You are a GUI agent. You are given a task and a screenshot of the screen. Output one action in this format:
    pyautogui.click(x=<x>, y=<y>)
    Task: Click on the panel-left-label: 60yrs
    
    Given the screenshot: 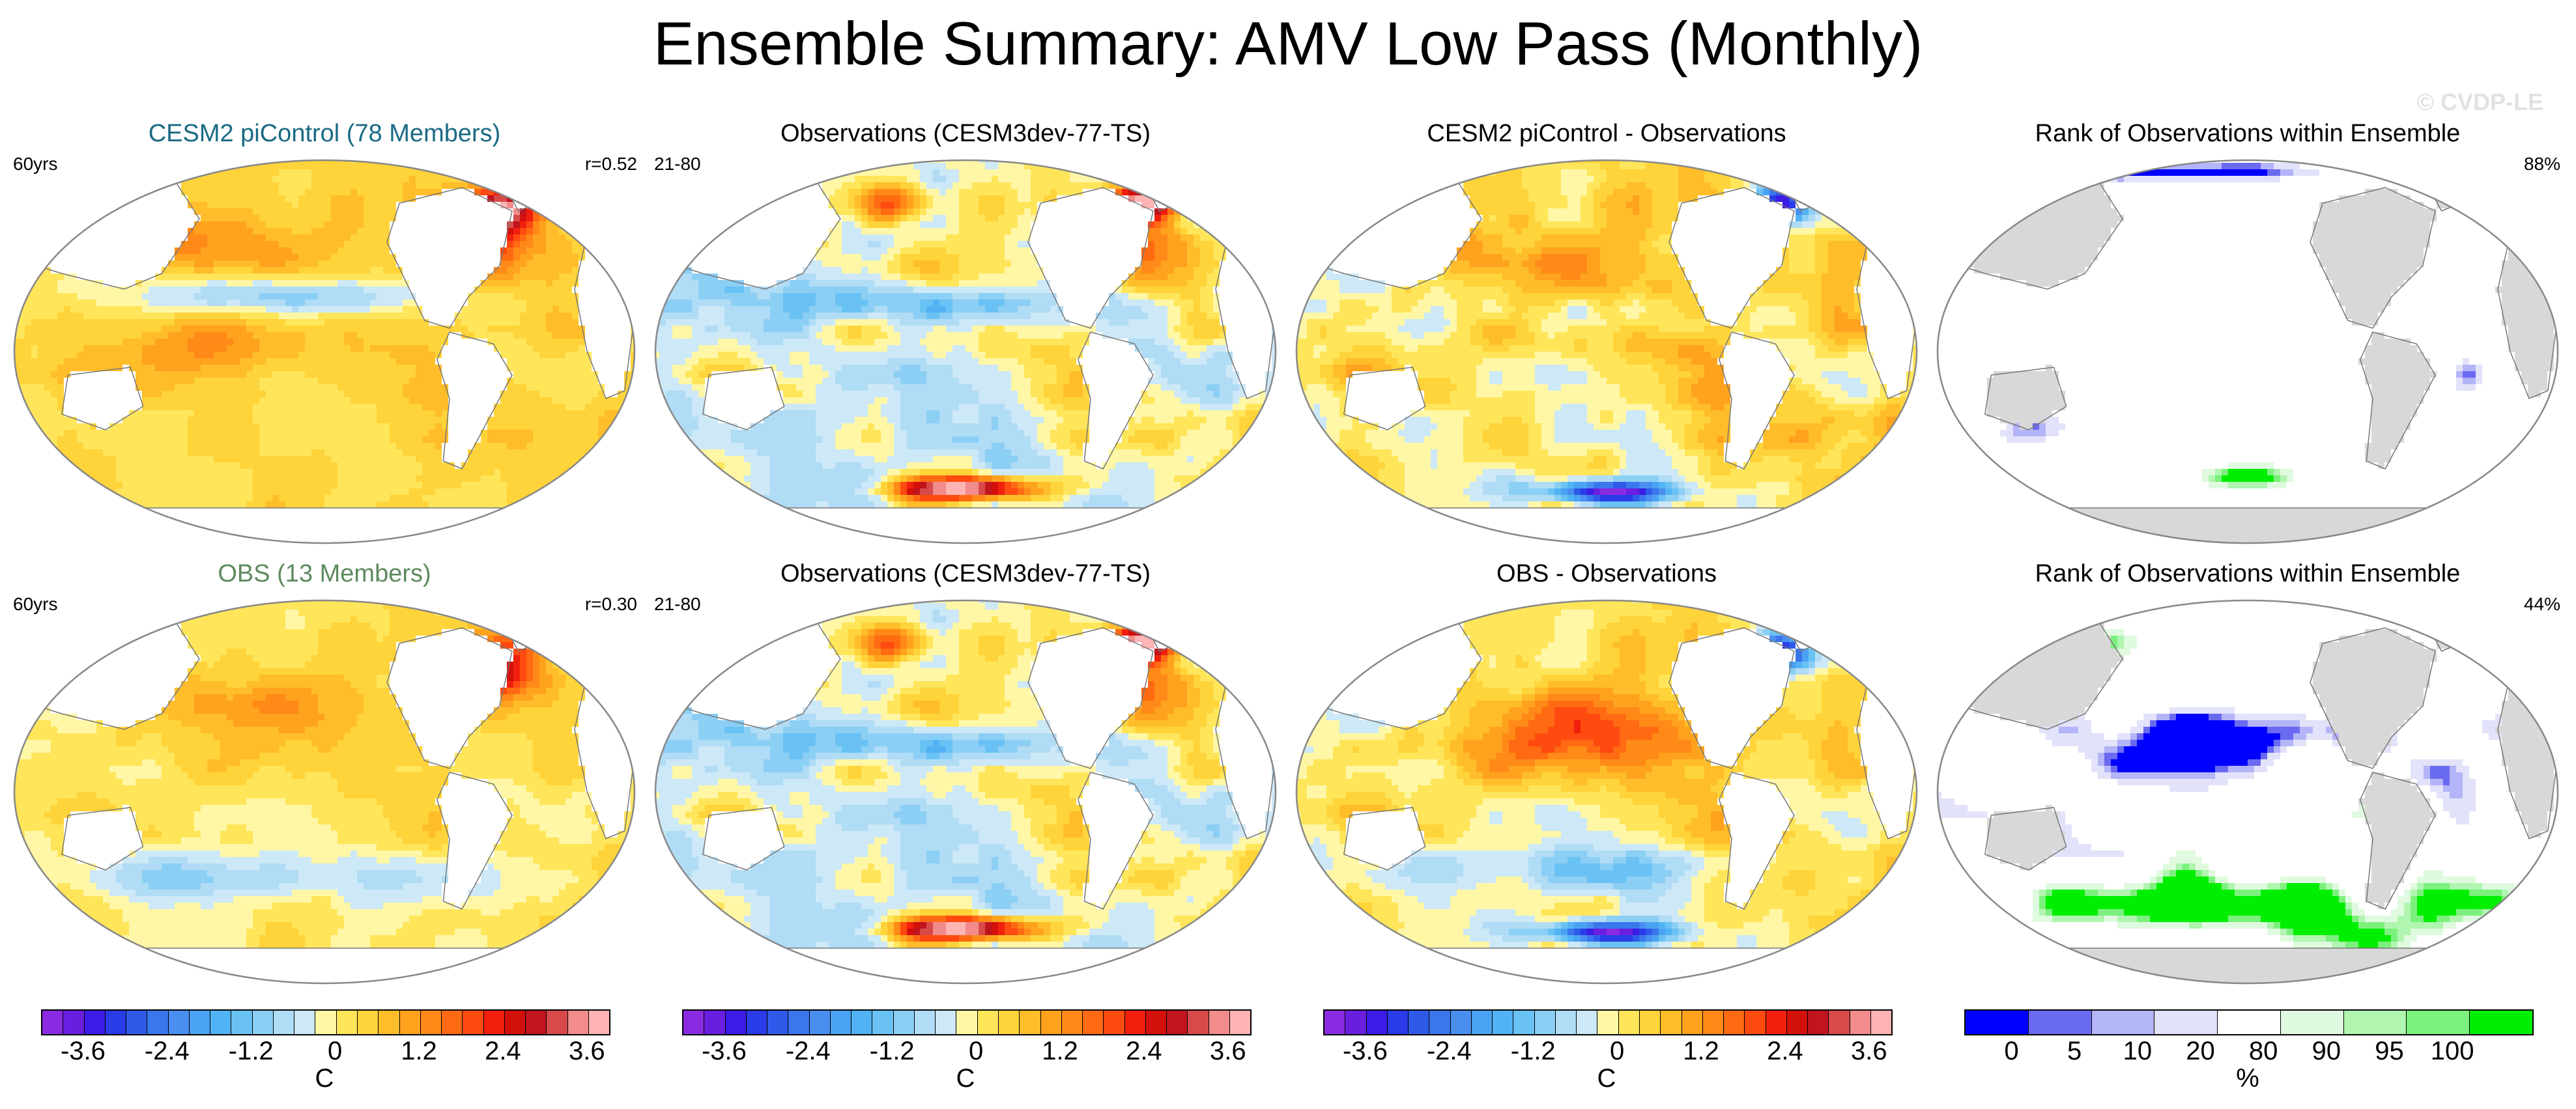 What is the action you would take?
    pyautogui.click(x=35, y=165)
    